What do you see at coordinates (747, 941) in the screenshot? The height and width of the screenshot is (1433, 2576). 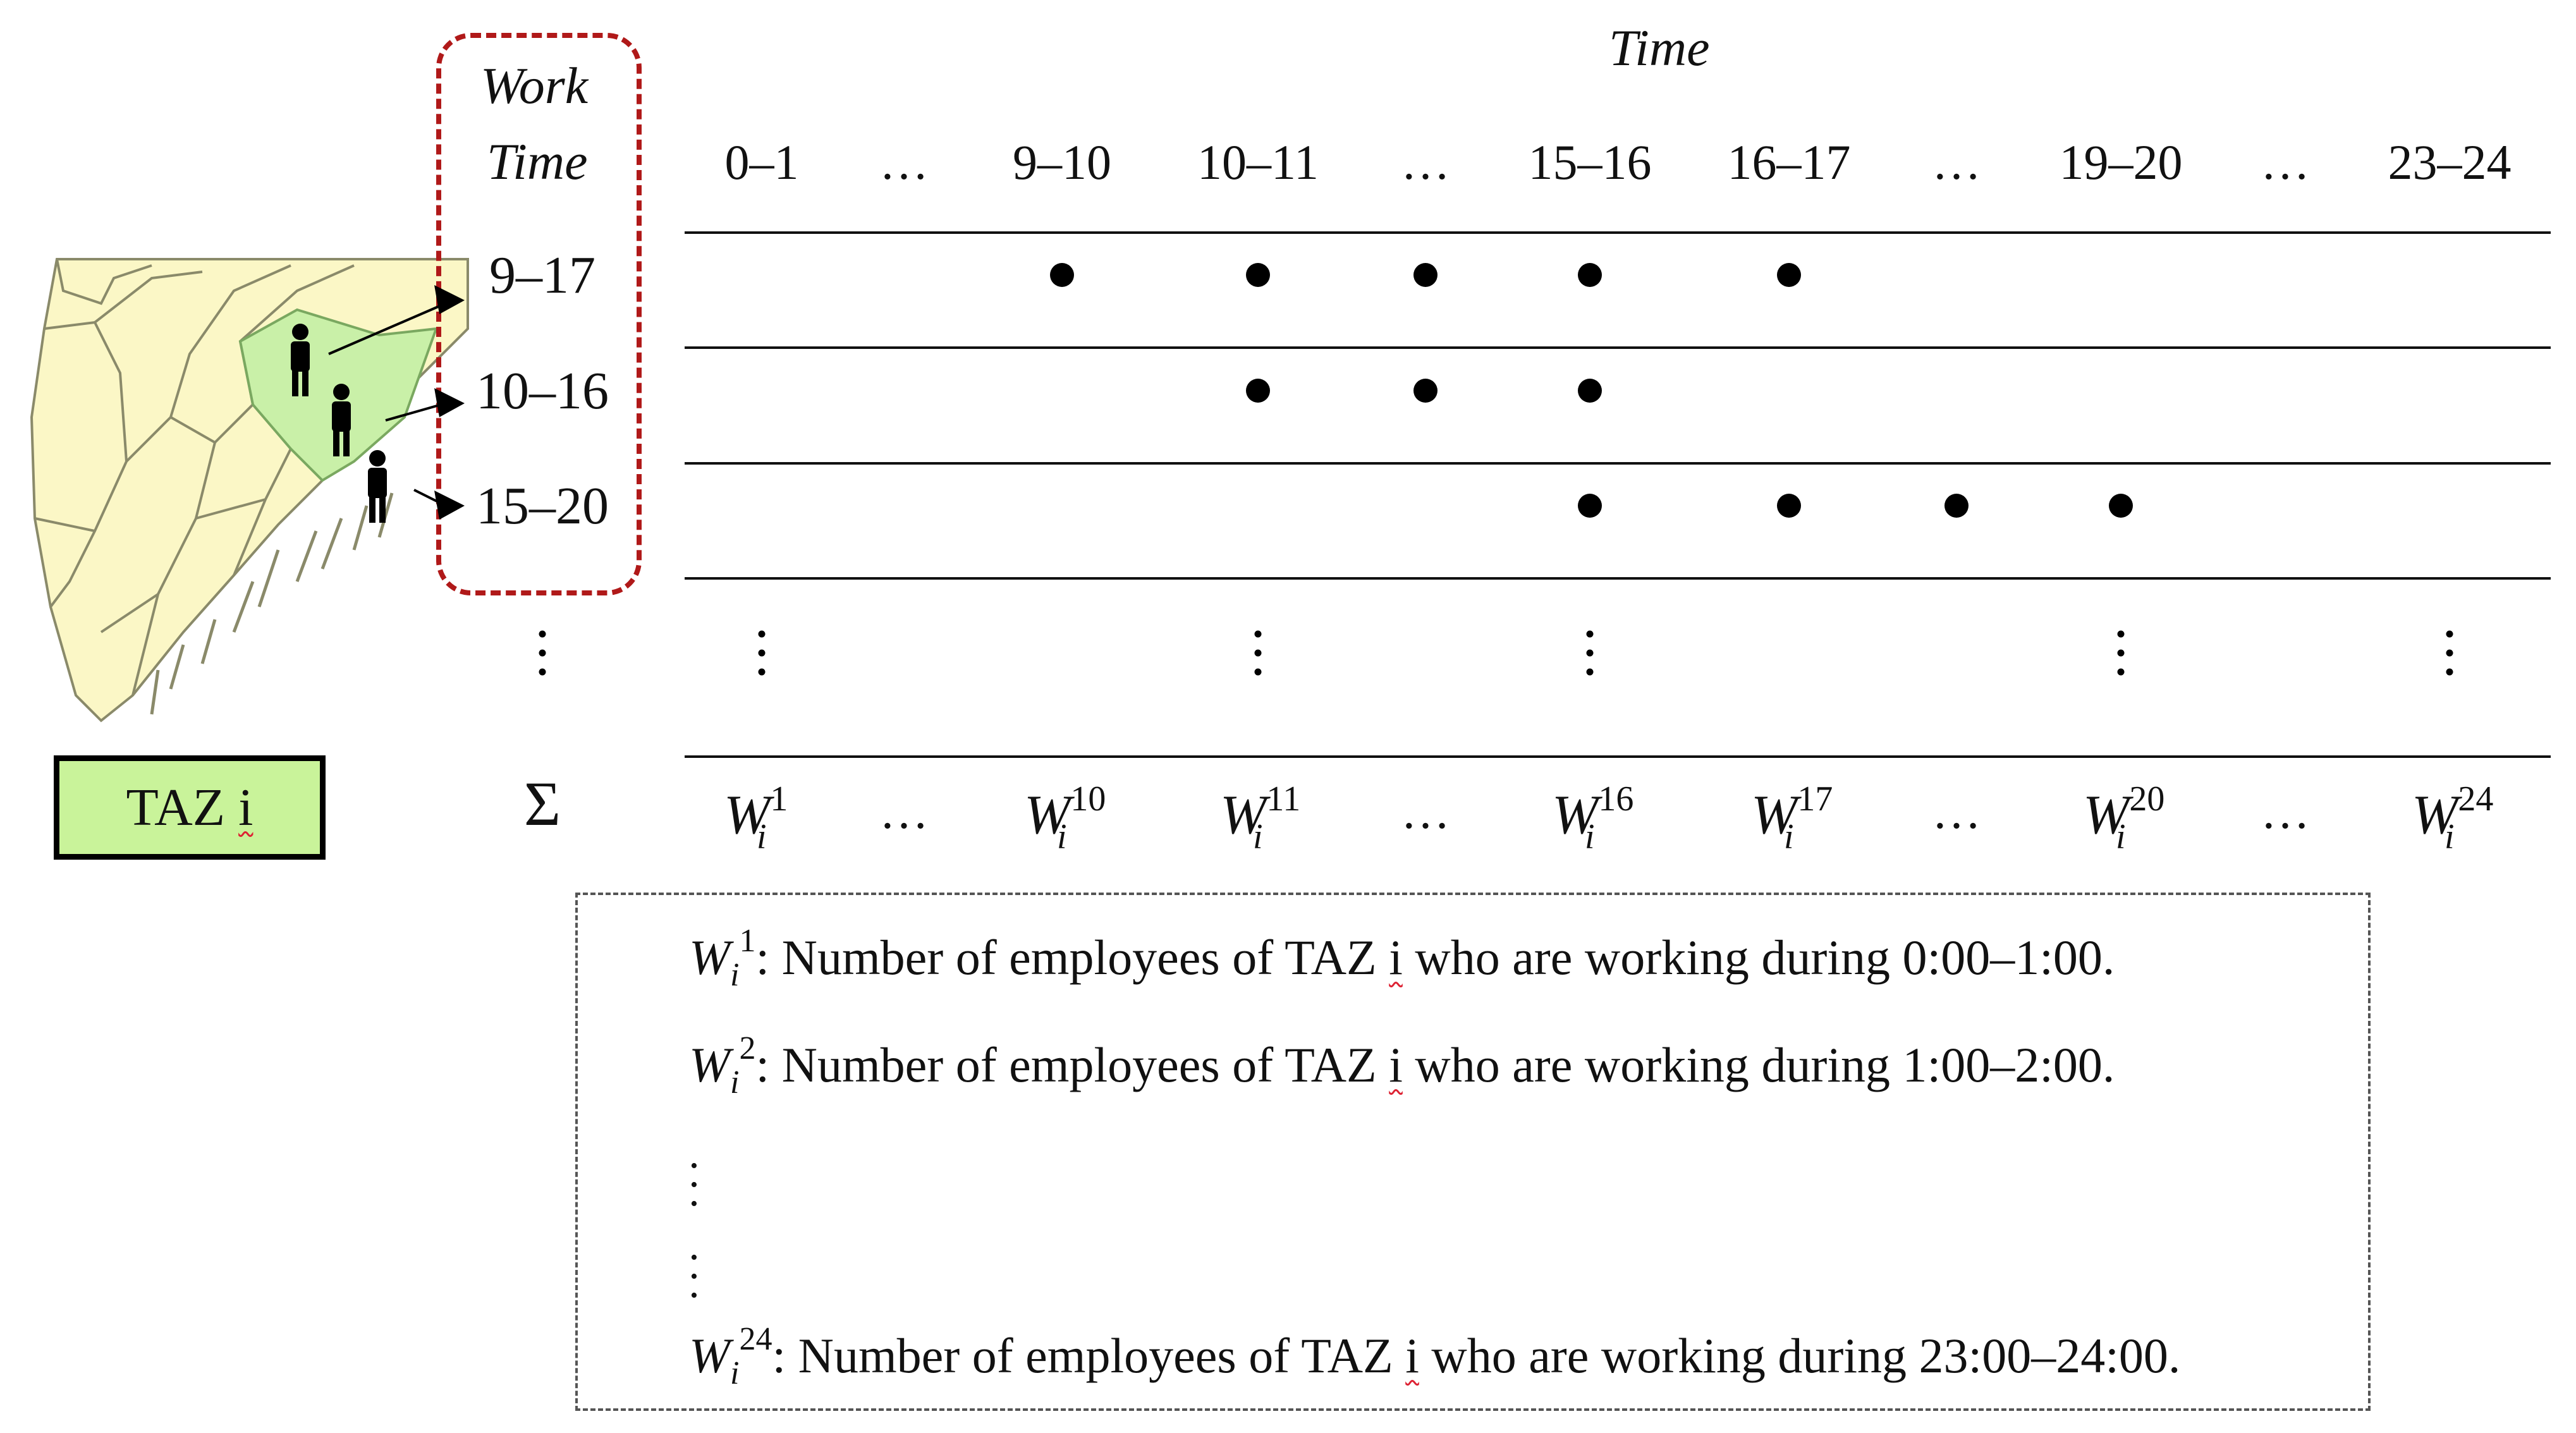 I see `definition-sup: 1` at bounding box center [747, 941].